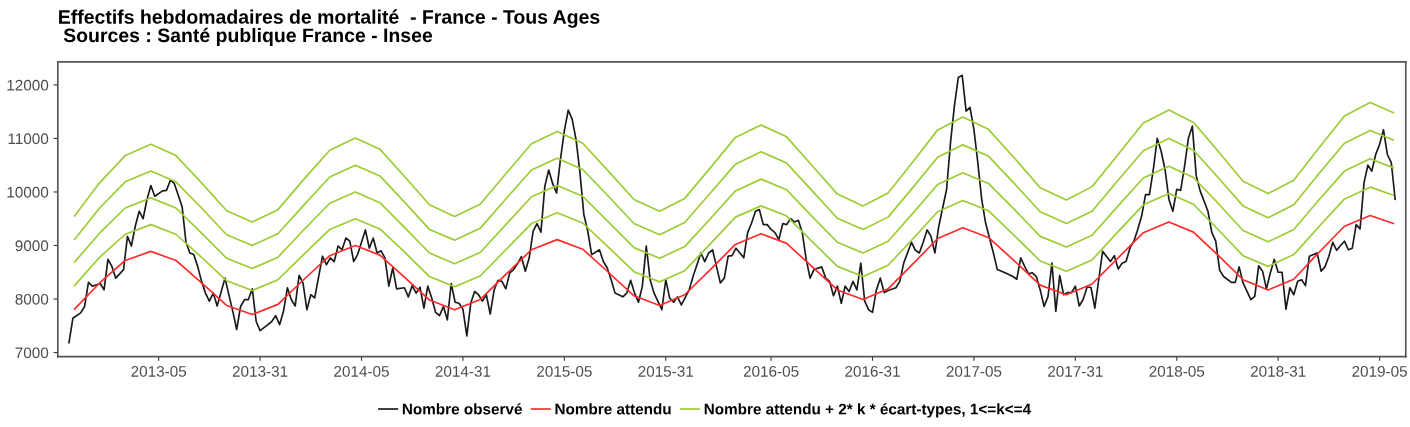  I want to click on legend-label: Nombre attendu, so click(613, 409).